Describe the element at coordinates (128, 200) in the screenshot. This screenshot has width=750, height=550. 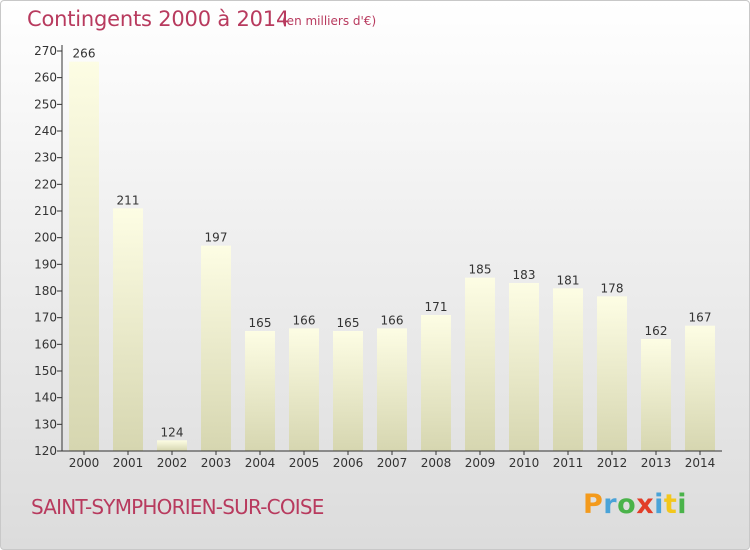
I see `data-label: 211` at that location.